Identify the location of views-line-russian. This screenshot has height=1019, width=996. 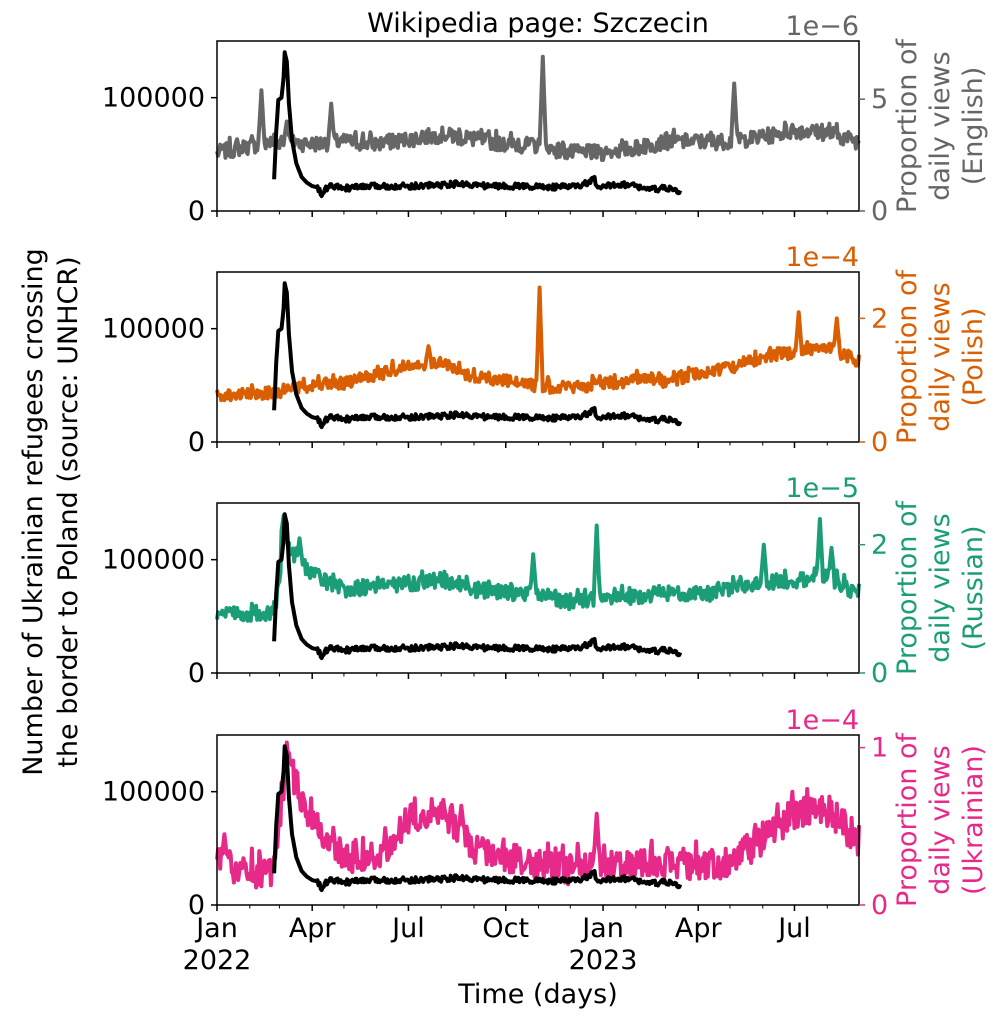
(538, 568).